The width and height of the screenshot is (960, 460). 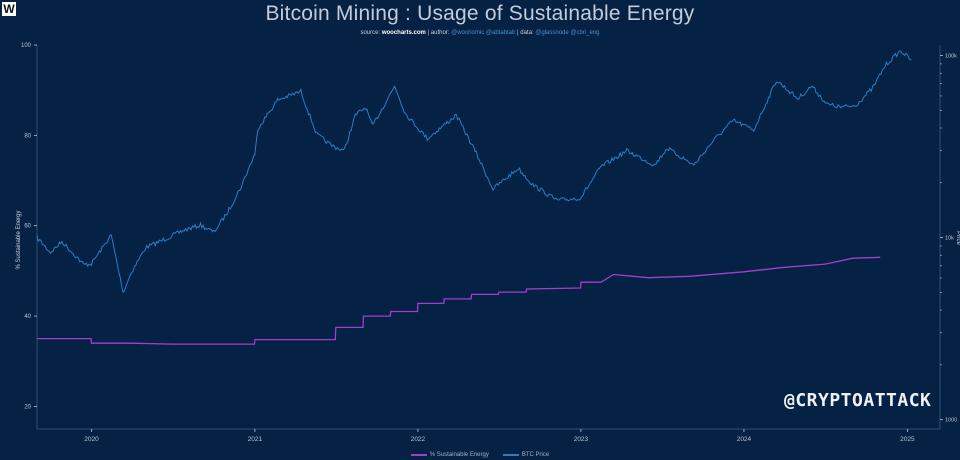 What do you see at coordinates (581, 439) in the screenshot?
I see `x-tick-label: 2023` at bounding box center [581, 439].